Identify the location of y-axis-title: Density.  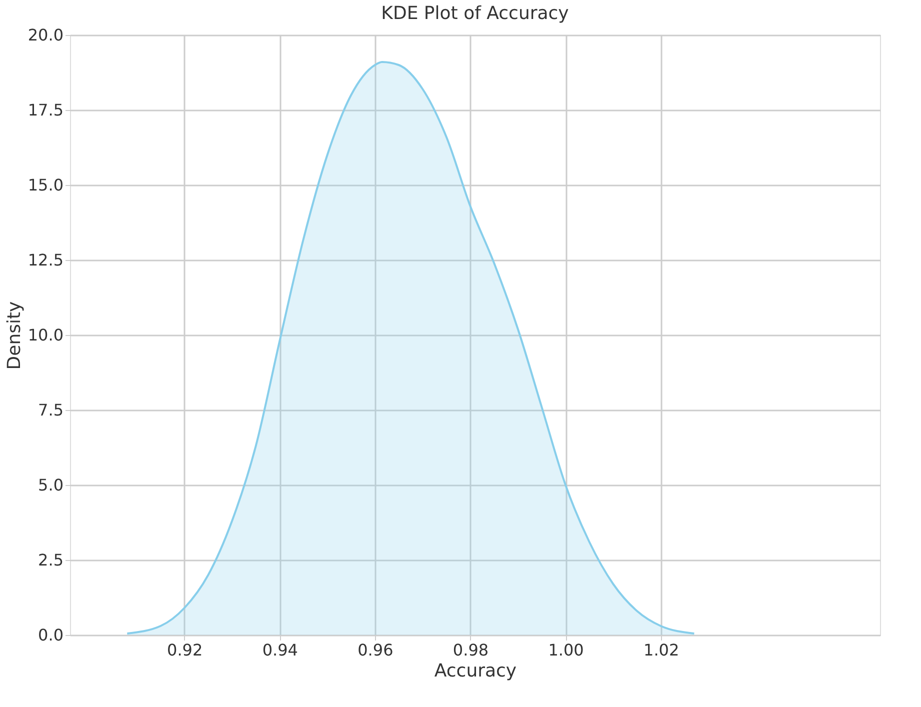
(14, 335).